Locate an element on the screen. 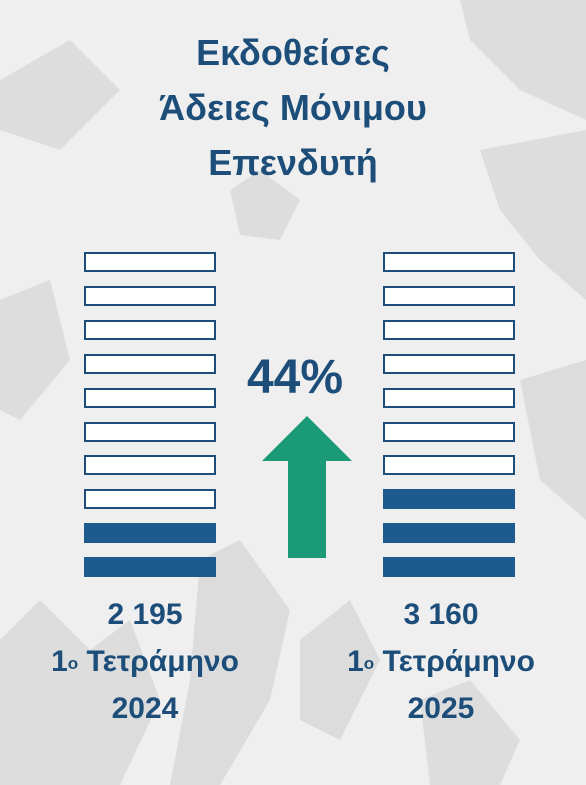 Image resolution: width=586 pixels, height=785 pixels. title-line-1: Εκδοθείσες is located at coordinates (293, 52).